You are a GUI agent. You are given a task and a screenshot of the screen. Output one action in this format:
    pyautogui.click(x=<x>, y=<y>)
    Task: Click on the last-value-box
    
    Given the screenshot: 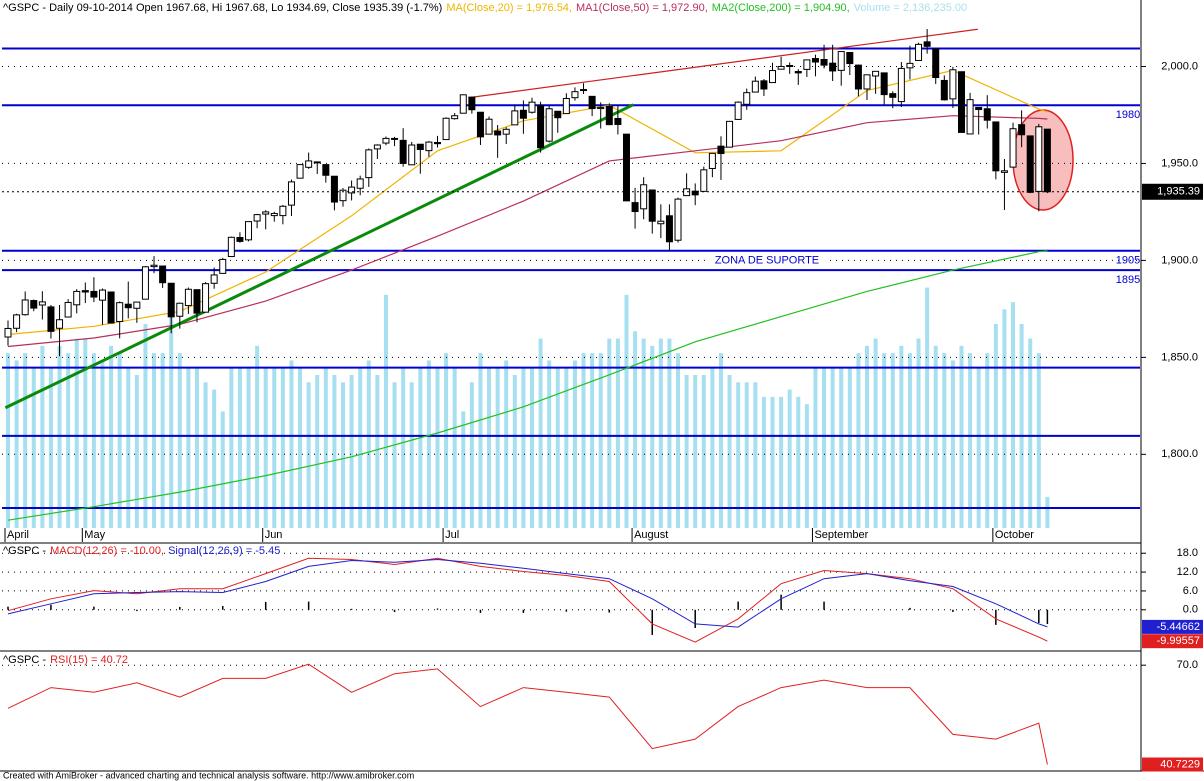 What is the action you would take?
    pyautogui.click(x=1172, y=626)
    